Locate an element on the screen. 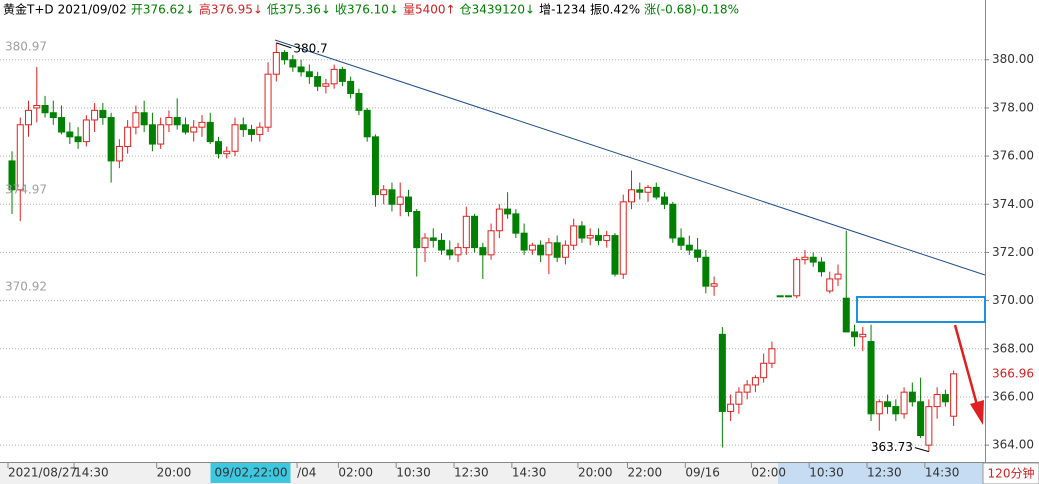  x-tick-label: 09/16 is located at coordinates (702, 473).